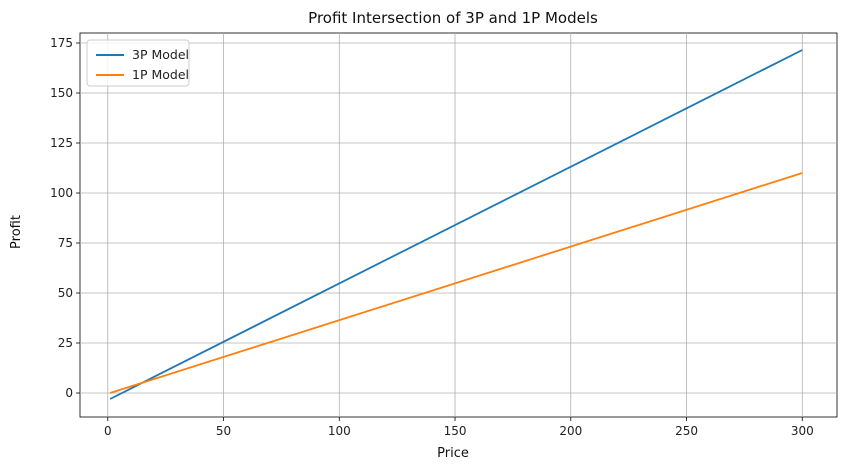 The height and width of the screenshot is (470, 850). Describe the element at coordinates (686, 431) in the screenshot. I see `x-tick-label: 250` at that location.